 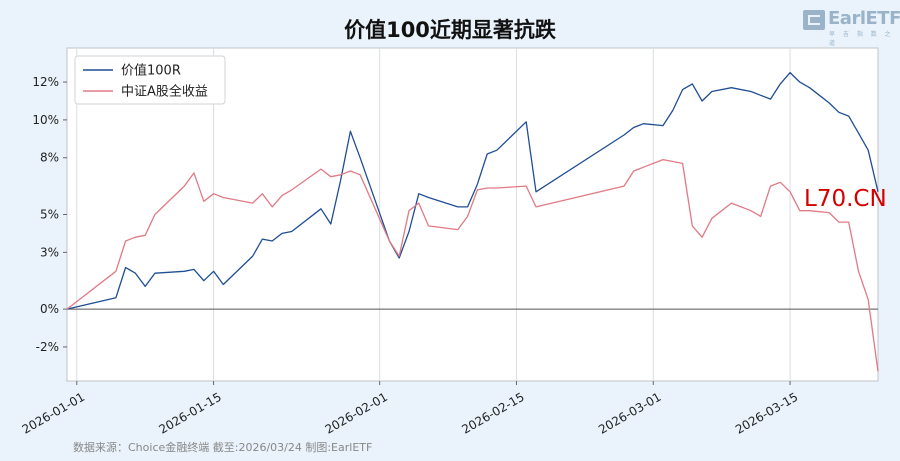 I want to click on watermark: L70.CN, so click(x=845, y=199).